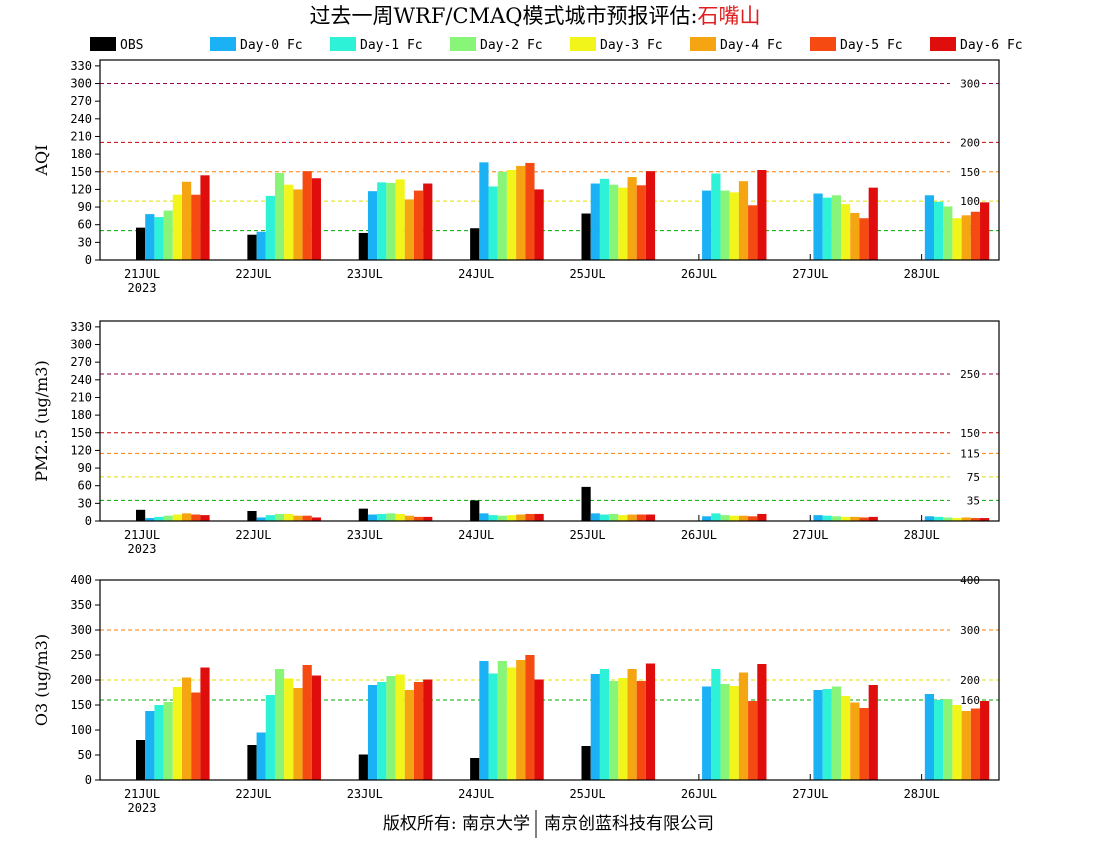  What do you see at coordinates (970, 630) in the screenshot?
I see `threshold-label-2-2: 300` at bounding box center [970, 630].